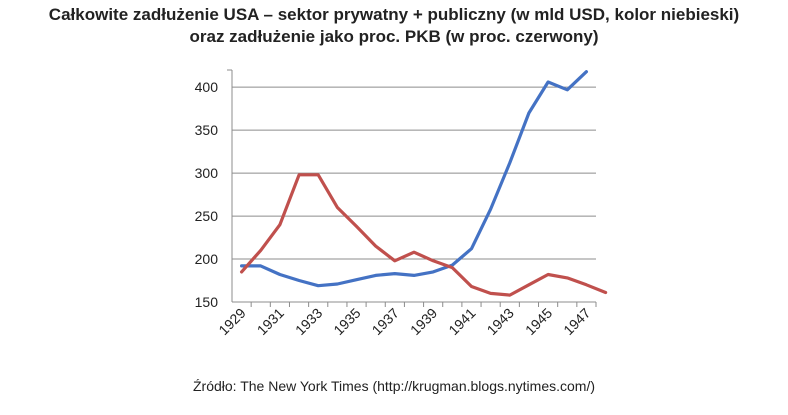  Describe the element at coordinates (207, 259) in the screenshot. I see `y-tick-label: 200` at that location.